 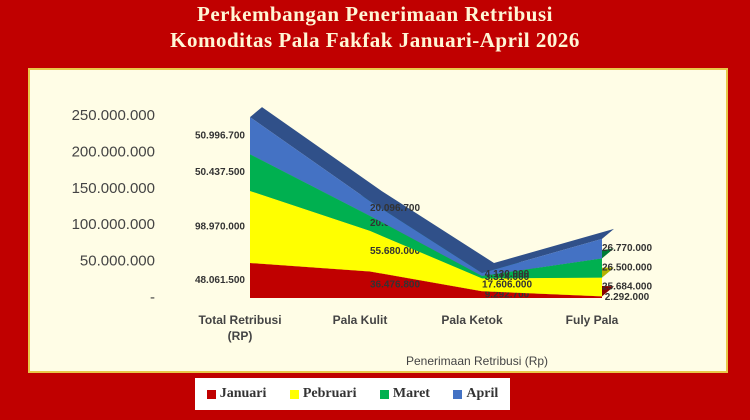 What do you see at coordinates (113, 224) in the screenshot?
I see `y-tick-label: 100.000.000` at bounding box center [113, 224].